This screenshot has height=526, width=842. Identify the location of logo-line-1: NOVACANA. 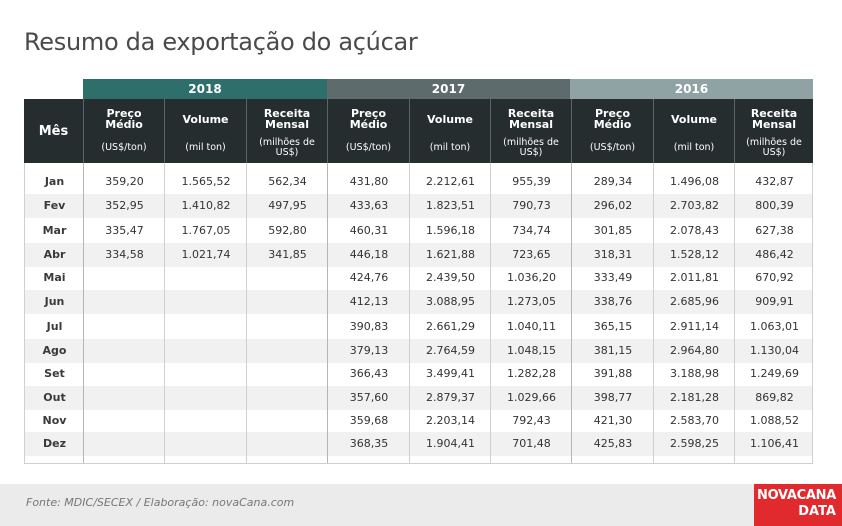
(796, 495).